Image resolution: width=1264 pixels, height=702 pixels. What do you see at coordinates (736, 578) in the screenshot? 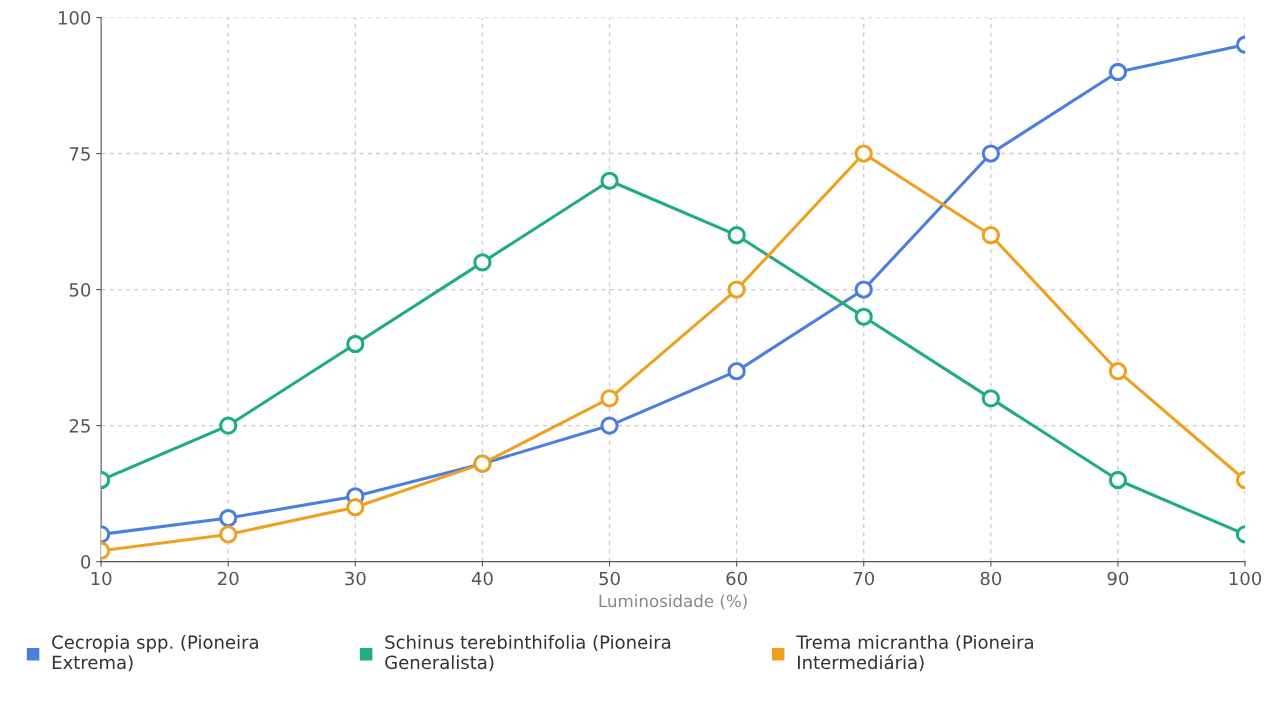
I see `x-tick-label: 60` at bounding box center [736, 578].